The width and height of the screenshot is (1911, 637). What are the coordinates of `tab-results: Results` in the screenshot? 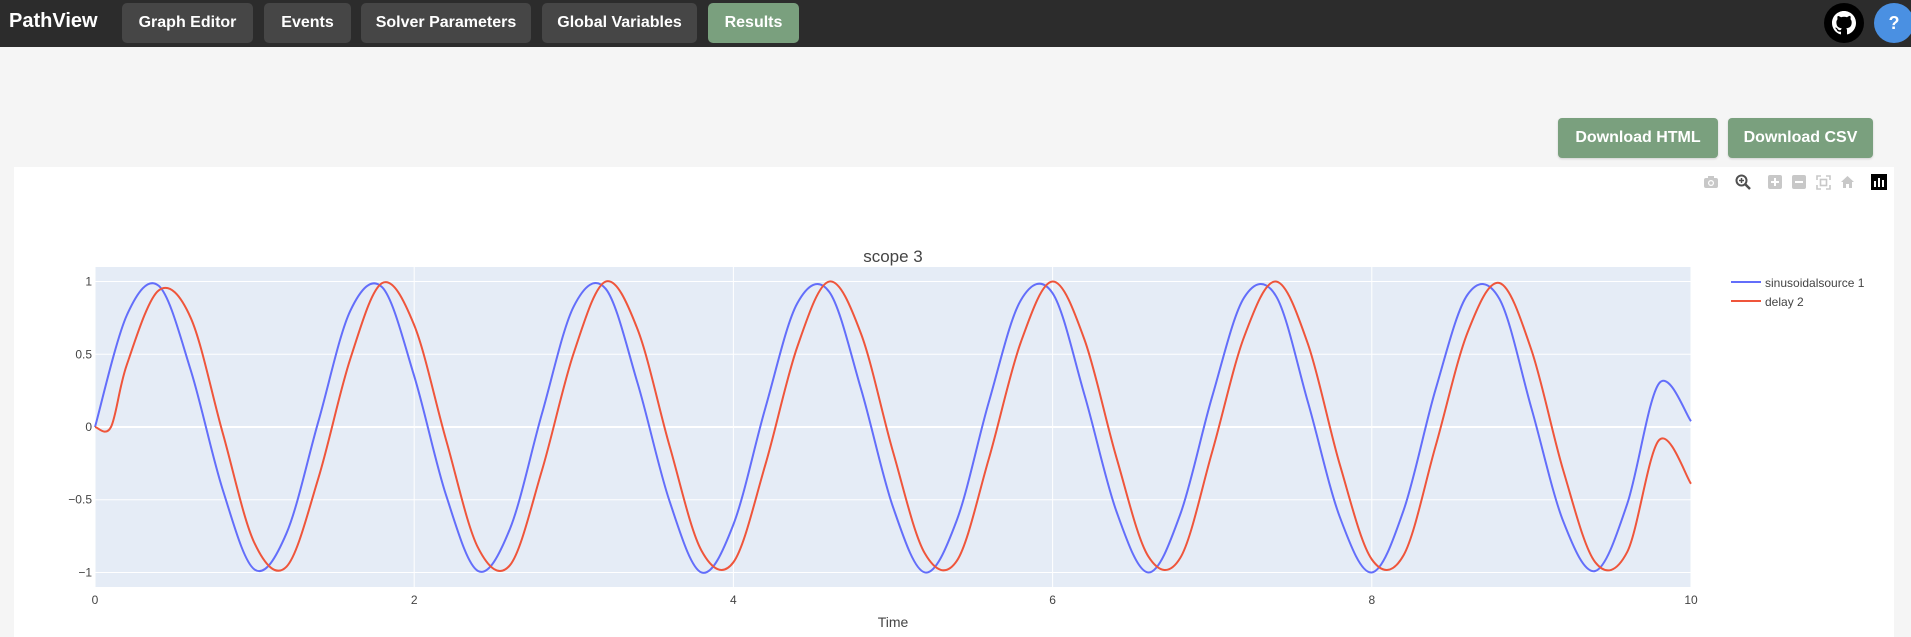 It's located at (753, 23).